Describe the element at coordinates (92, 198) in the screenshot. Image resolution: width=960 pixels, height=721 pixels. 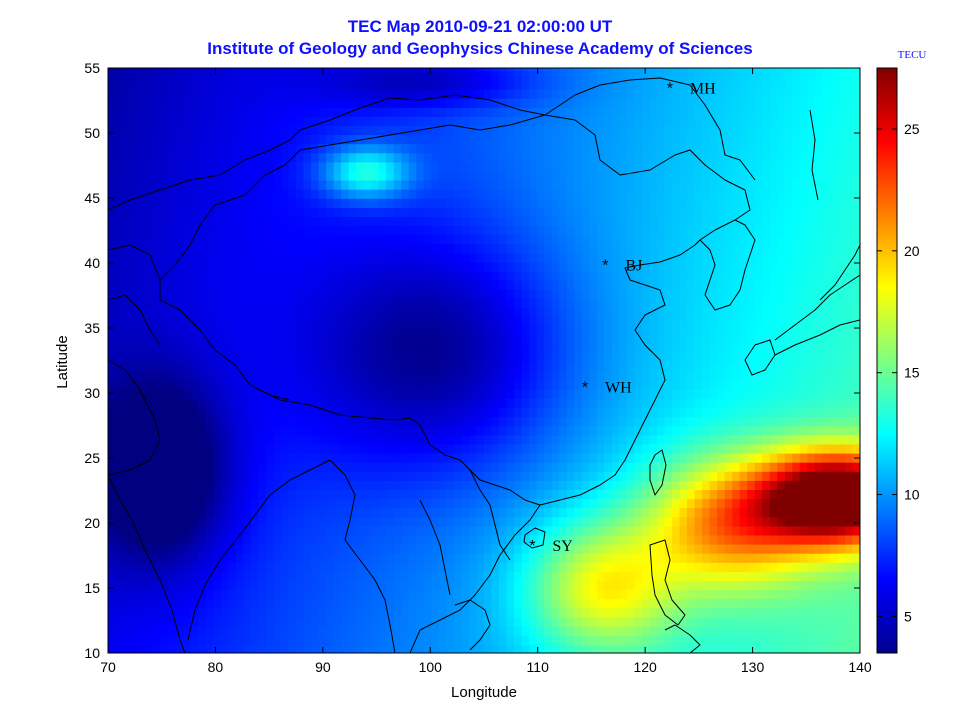
I see `y-tick-label: 45` at that location.